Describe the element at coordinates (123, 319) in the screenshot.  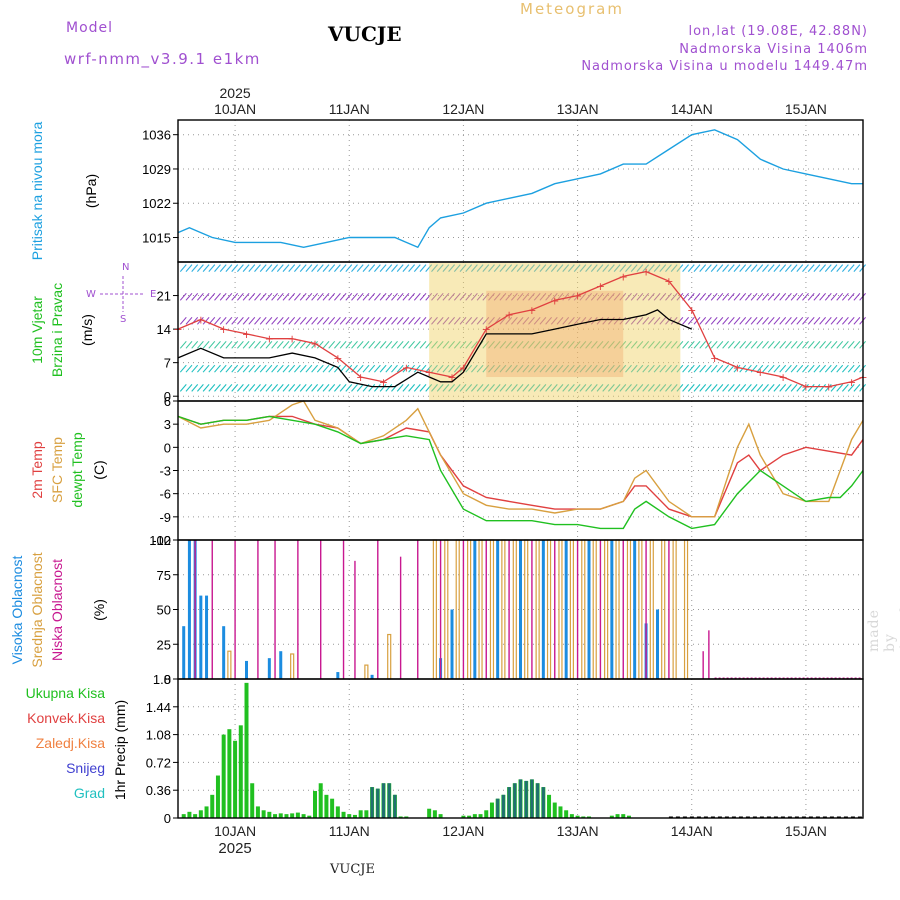
I see `wind-dir-s: S` at that location.